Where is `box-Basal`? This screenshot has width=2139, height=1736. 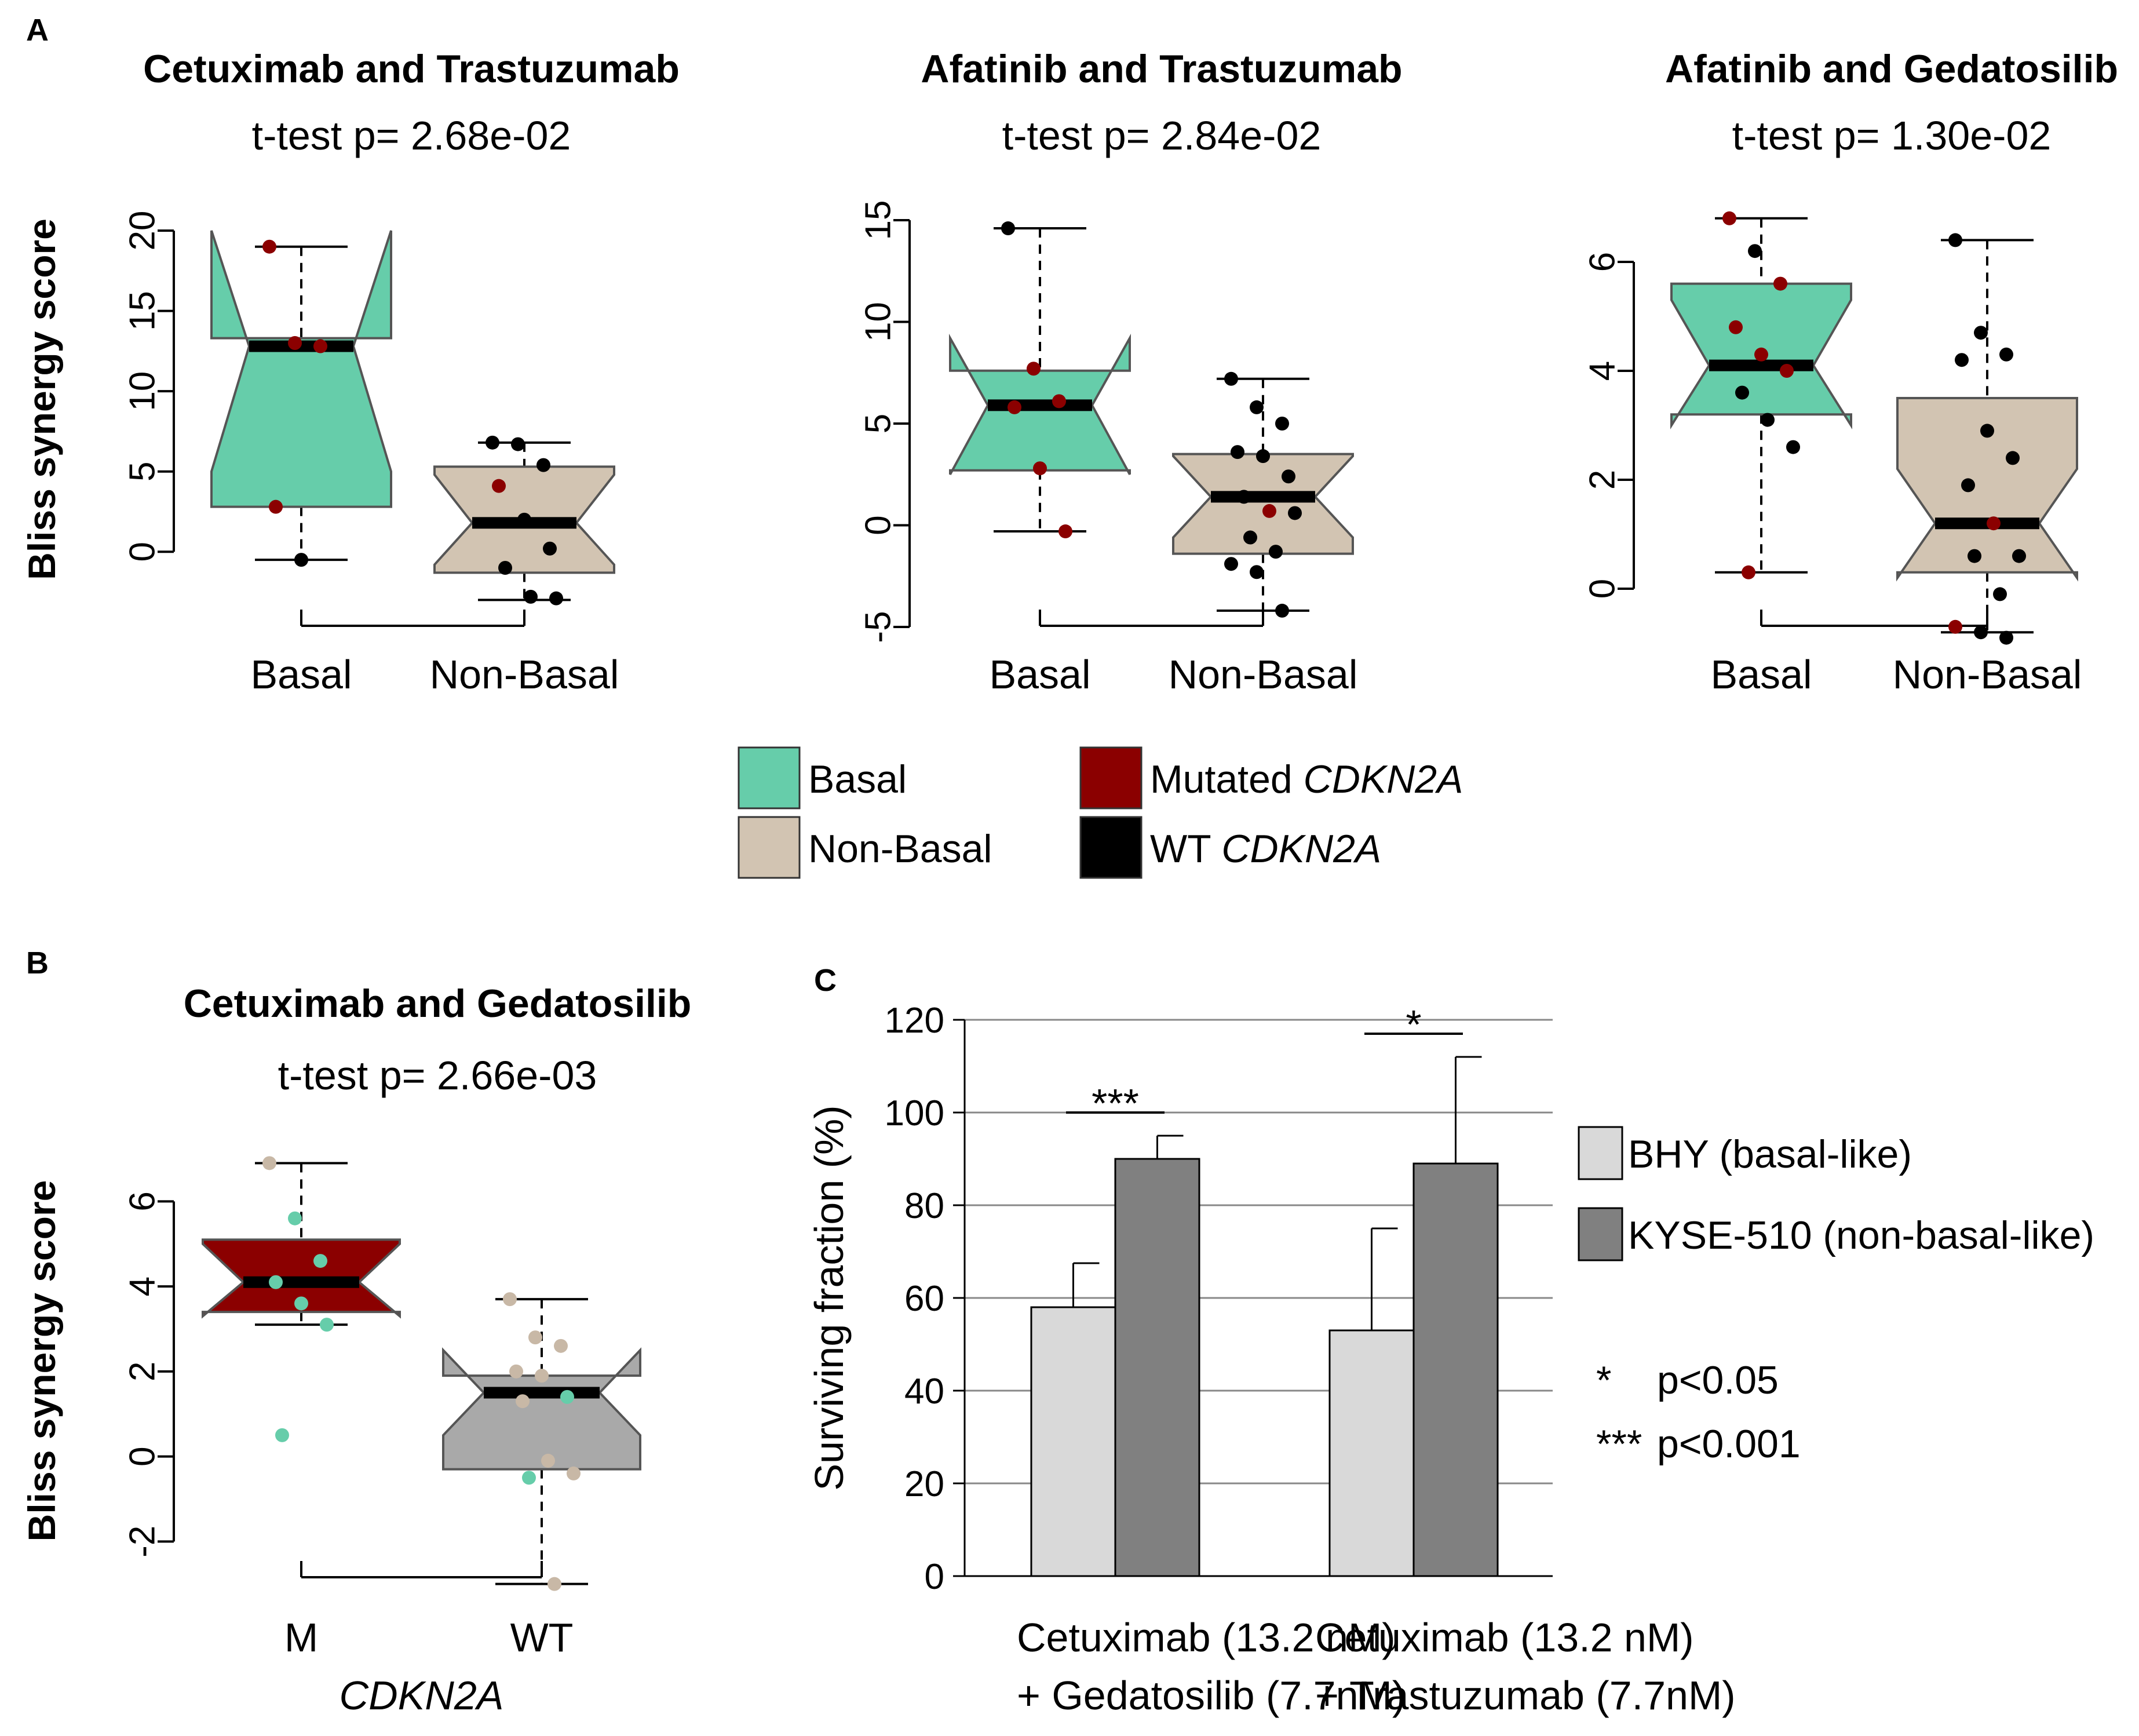
box-Basal is located at coordinates (301, 369).